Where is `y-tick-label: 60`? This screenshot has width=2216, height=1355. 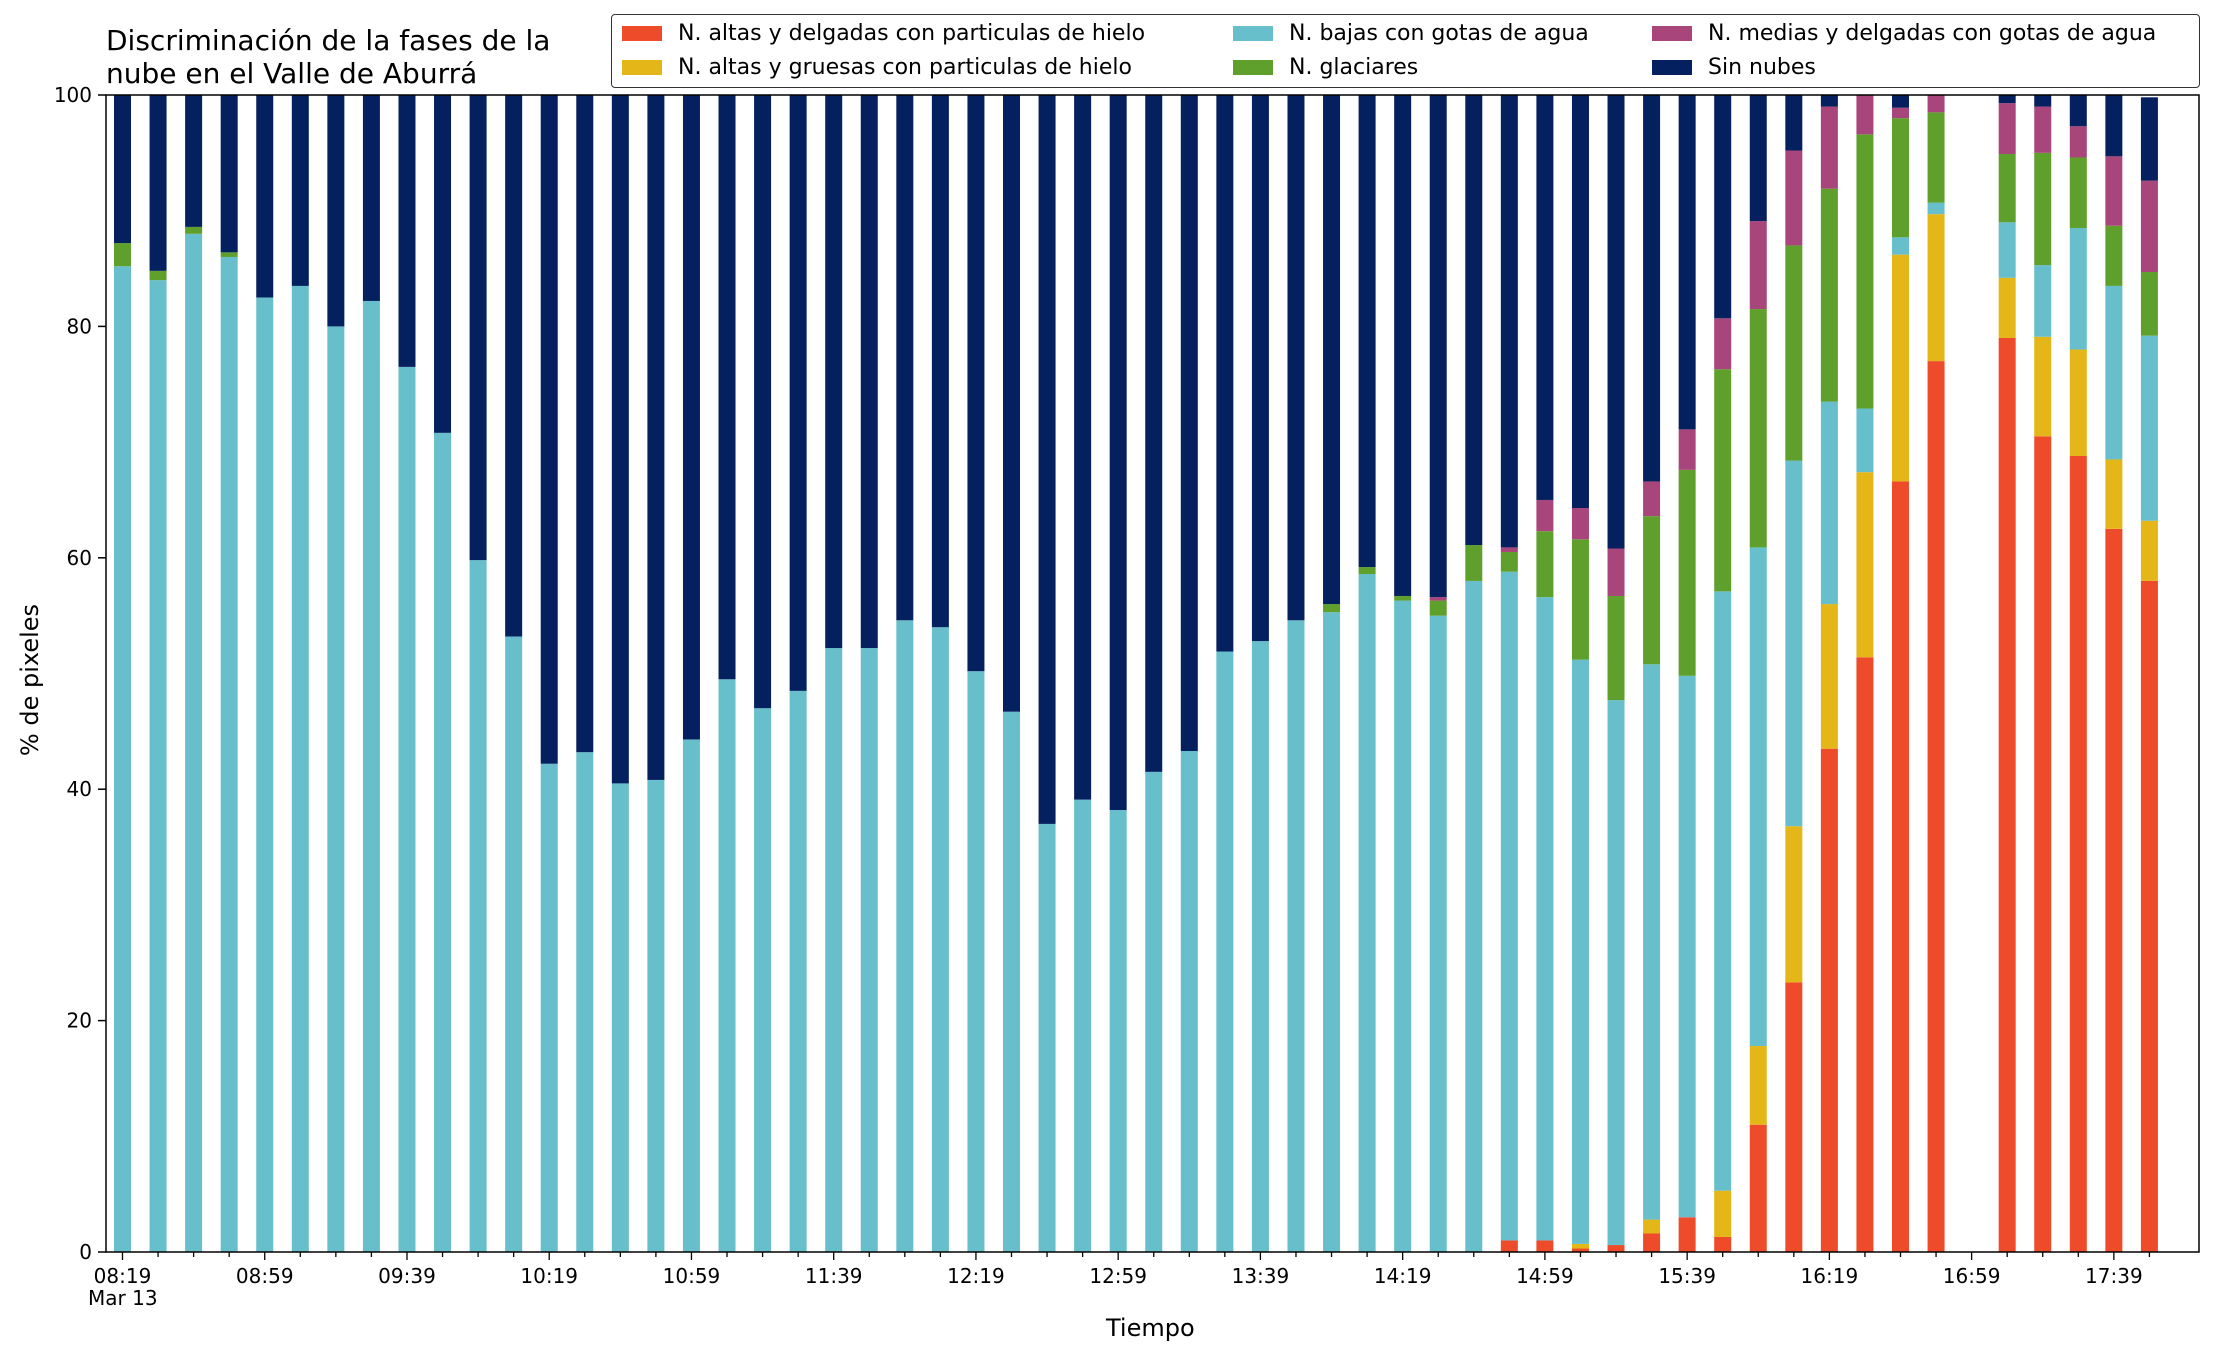 y-tick-label: 60 is located at coordinates (79, 558).